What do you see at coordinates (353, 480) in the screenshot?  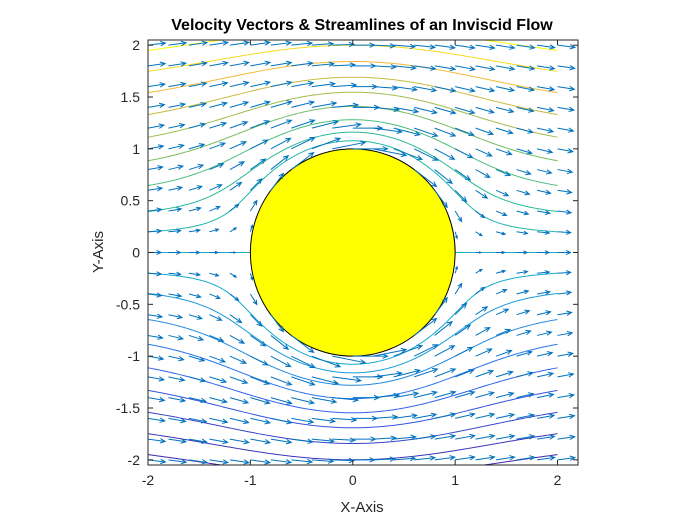 I see `x-tick-label: 0` at bounding box center [353, 480].